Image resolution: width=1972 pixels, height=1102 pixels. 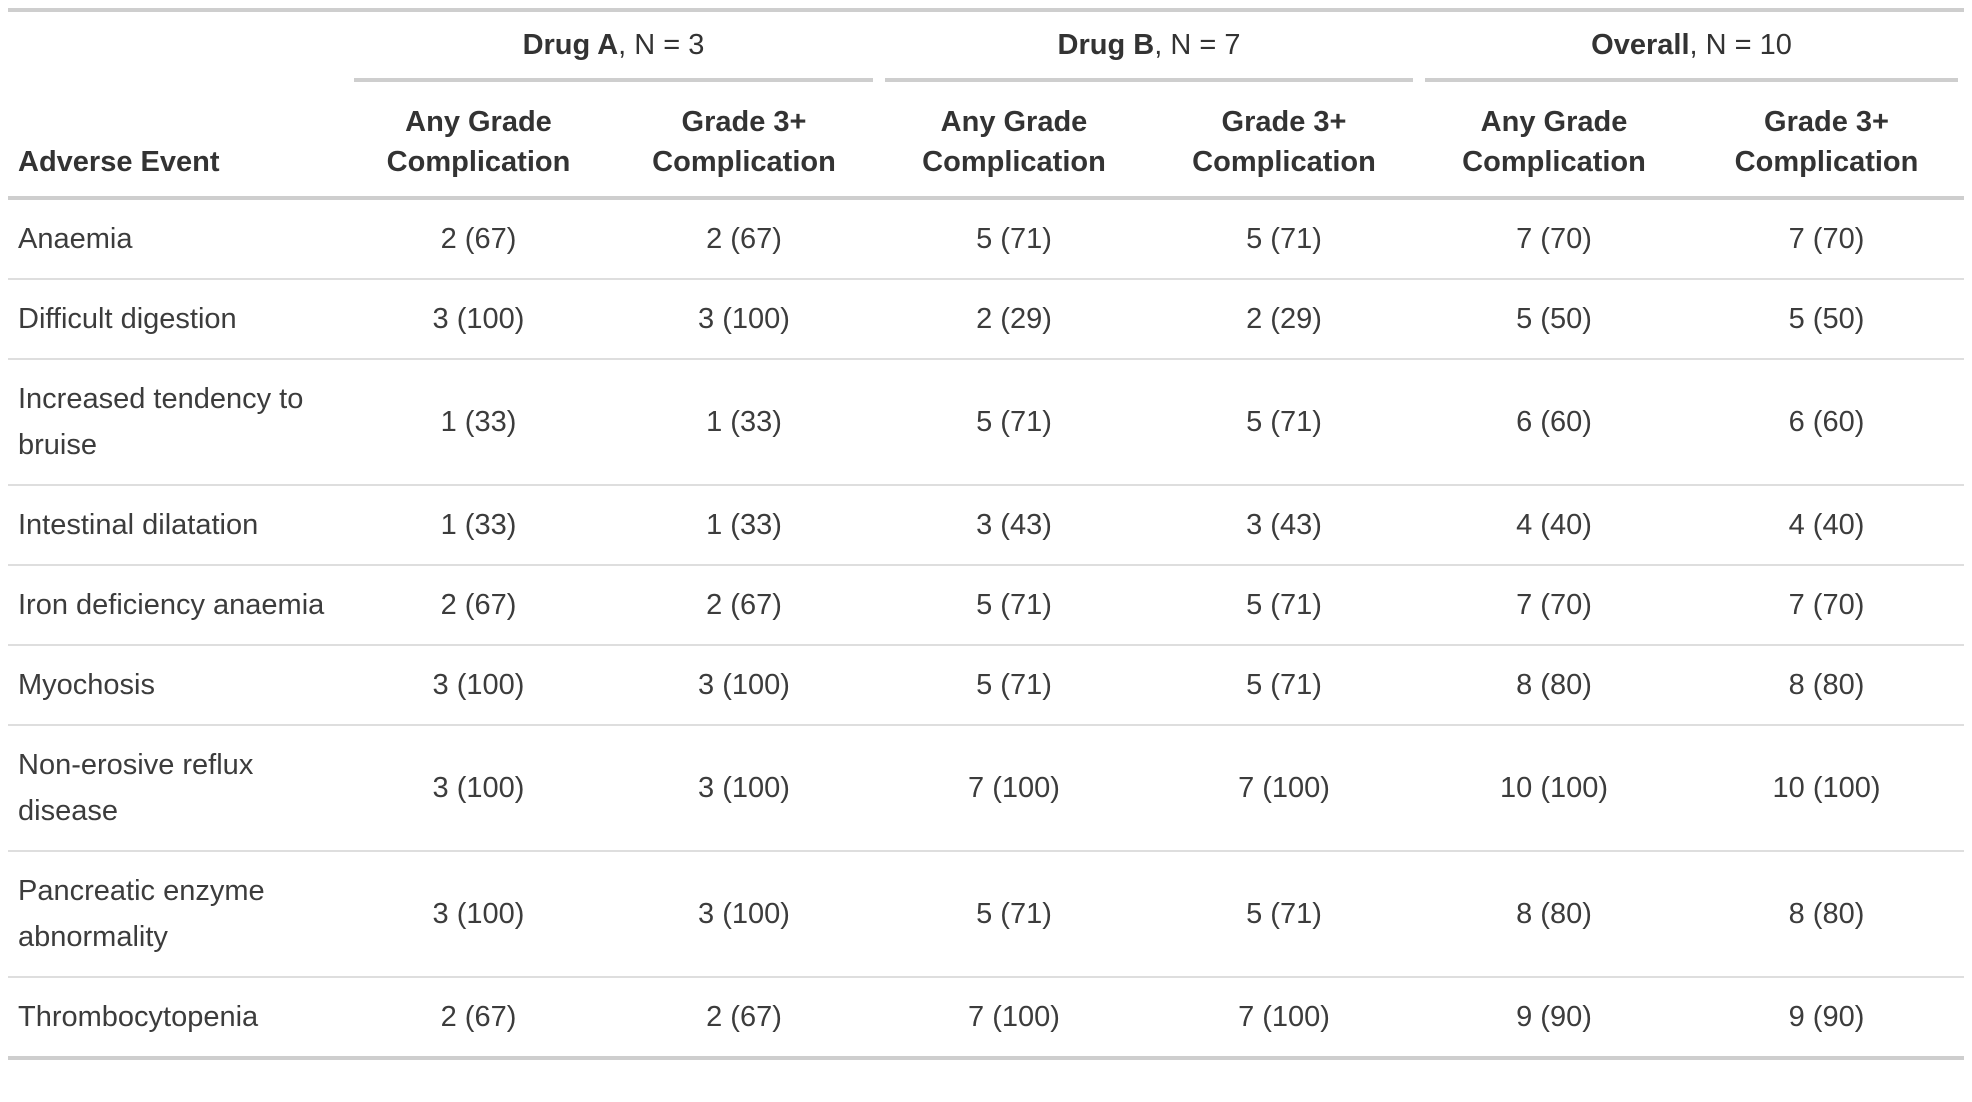 I want to click on spanner-overall-label: Overall, so click(x=1640, y=44).